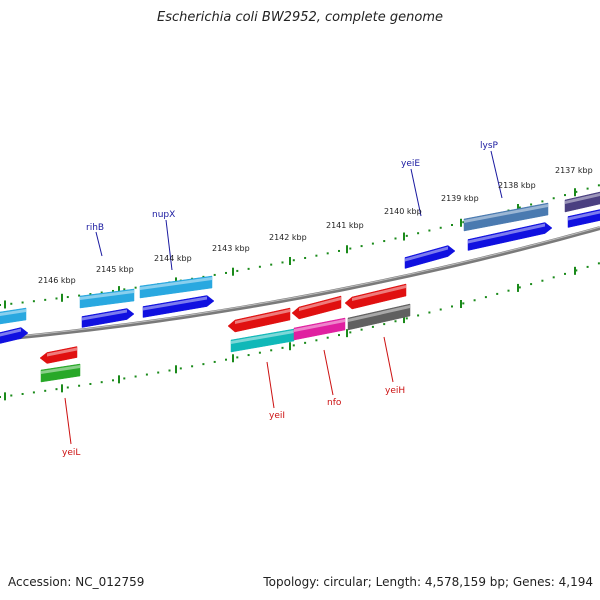 The width and height of the screenshot is (600, 600). I want to click on gene-label-yeiL: yeiL, so click(71, 453).